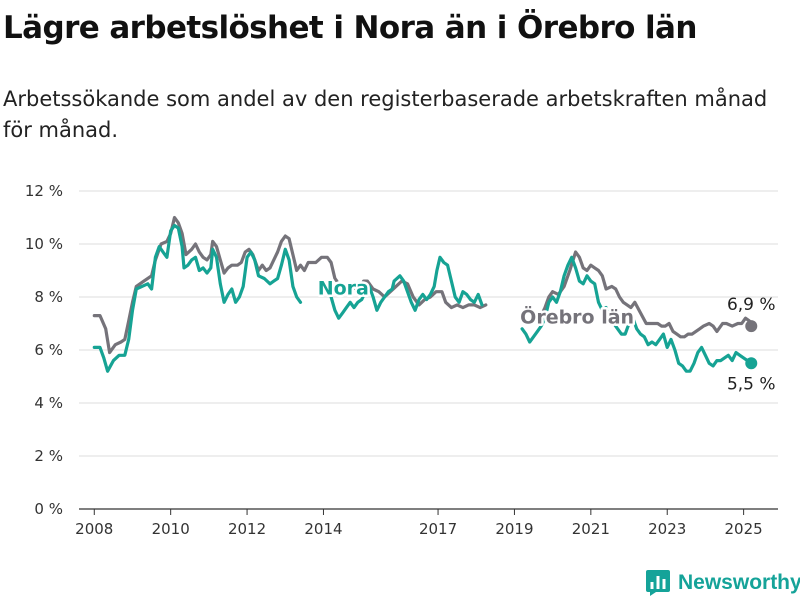 The width and height of the screenshot is (800, 600). I want to click on y-tick-label: 12 %, so click(44, 191).